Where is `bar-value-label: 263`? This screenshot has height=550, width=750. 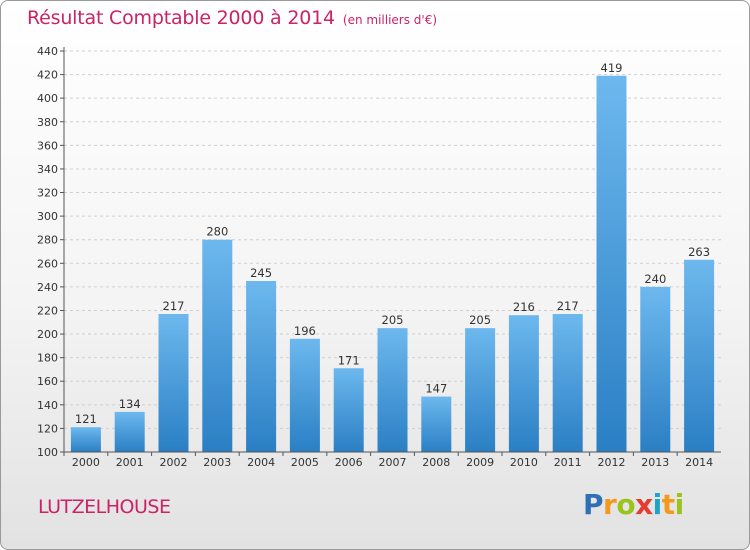 bar-value-label: 263 is located at coordinates (699, 252).